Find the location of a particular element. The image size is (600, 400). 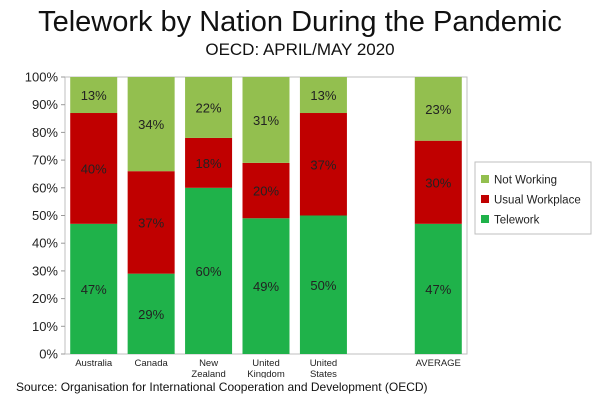

legend-box is located at coordinates (533, 198).